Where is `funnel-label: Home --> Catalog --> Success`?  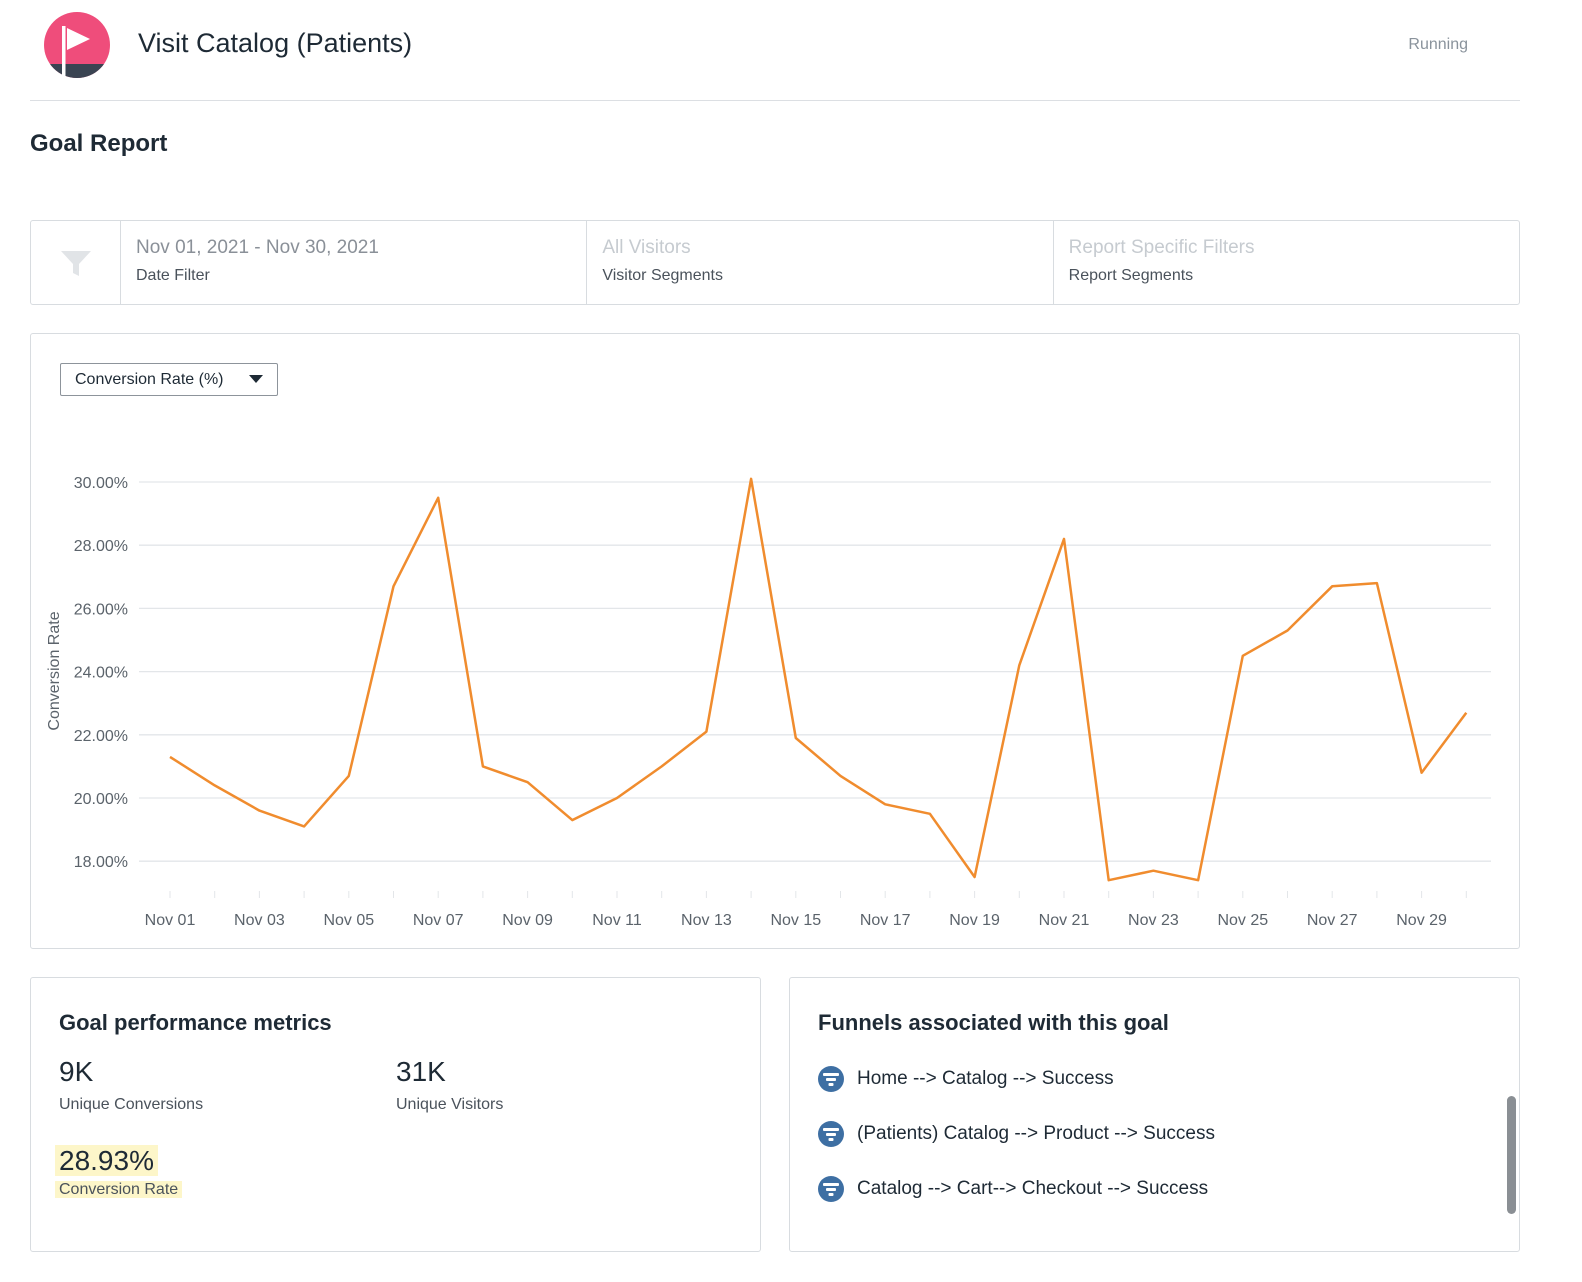
funnel-label: Home --> Catalog --> Success is located at coordinates (985, 1078).